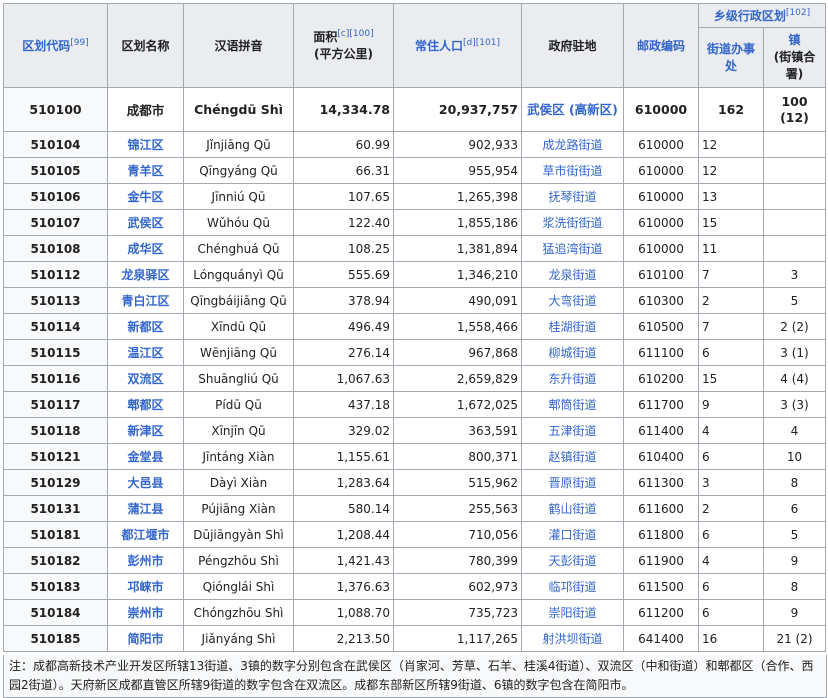 Image resolution: width=828 pixels, height=698 pixels. What do you see at coordinates (457, 456) in the screenshot?
I see `district-population: 800,371` at bounding box center [457, 456].